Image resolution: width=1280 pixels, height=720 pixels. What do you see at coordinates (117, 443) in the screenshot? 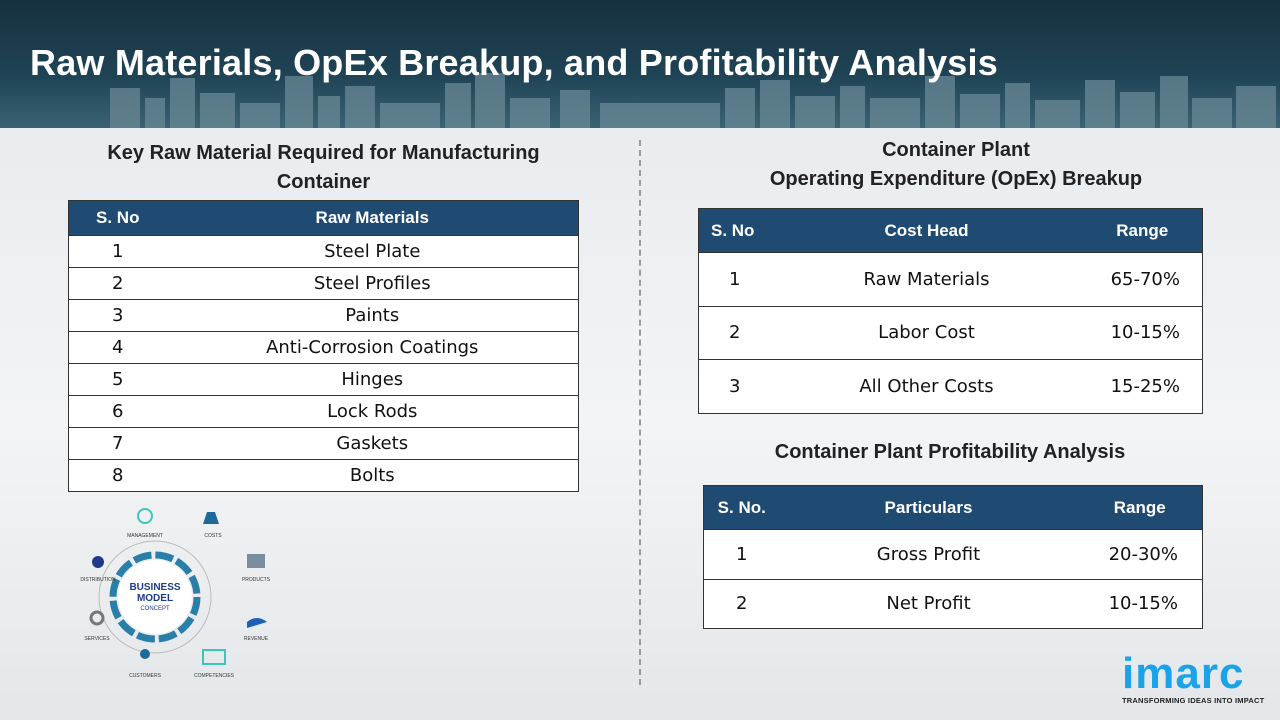
I see `table-cell: 7` at bounding box center [117, 443].